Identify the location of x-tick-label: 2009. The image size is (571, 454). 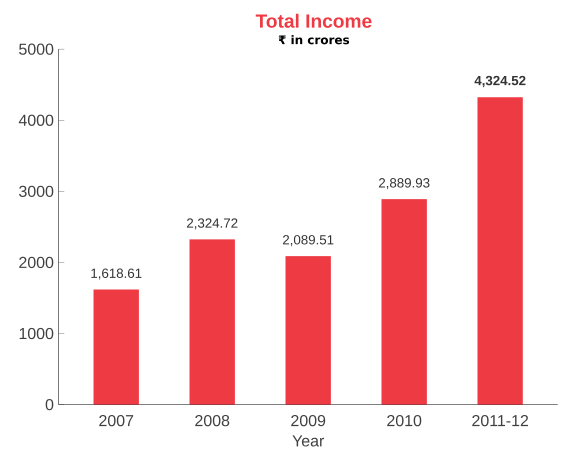
(308, 420).